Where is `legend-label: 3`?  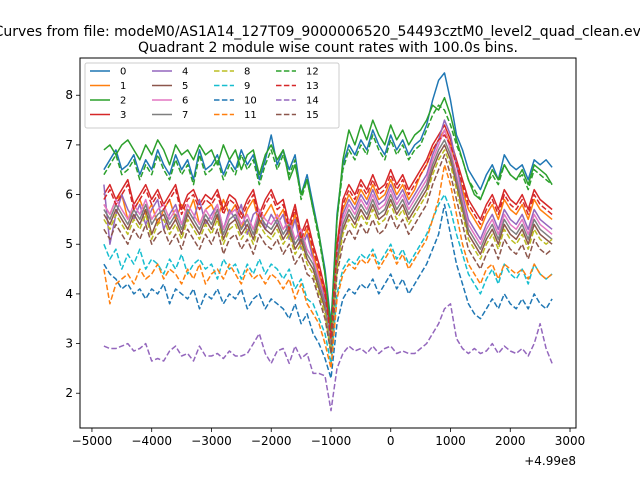 legend-label: 3 is located at coordinates (123, 115).